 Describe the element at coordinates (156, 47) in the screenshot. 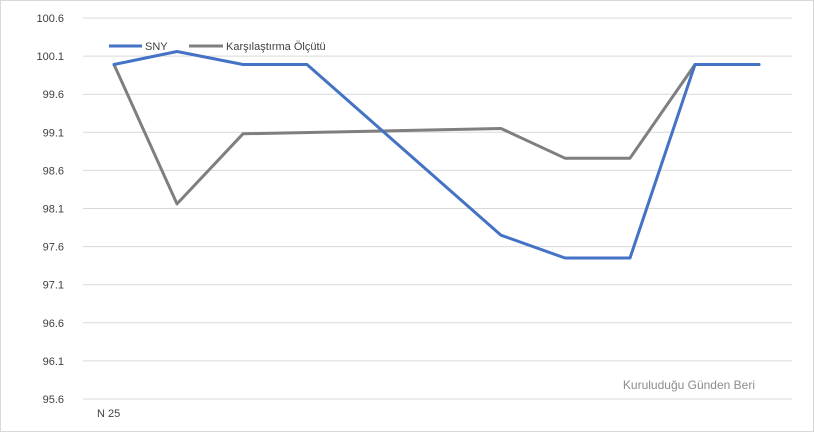

I see `legend-label: SNY` at that location.